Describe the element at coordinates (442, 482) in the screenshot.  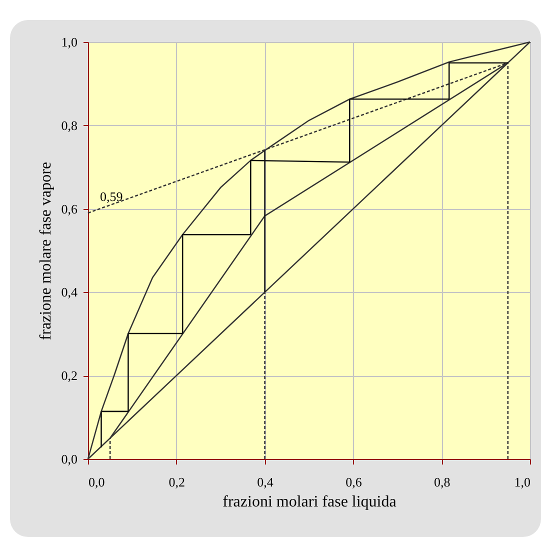
I see `x-tick-label: 0,8` at that location.